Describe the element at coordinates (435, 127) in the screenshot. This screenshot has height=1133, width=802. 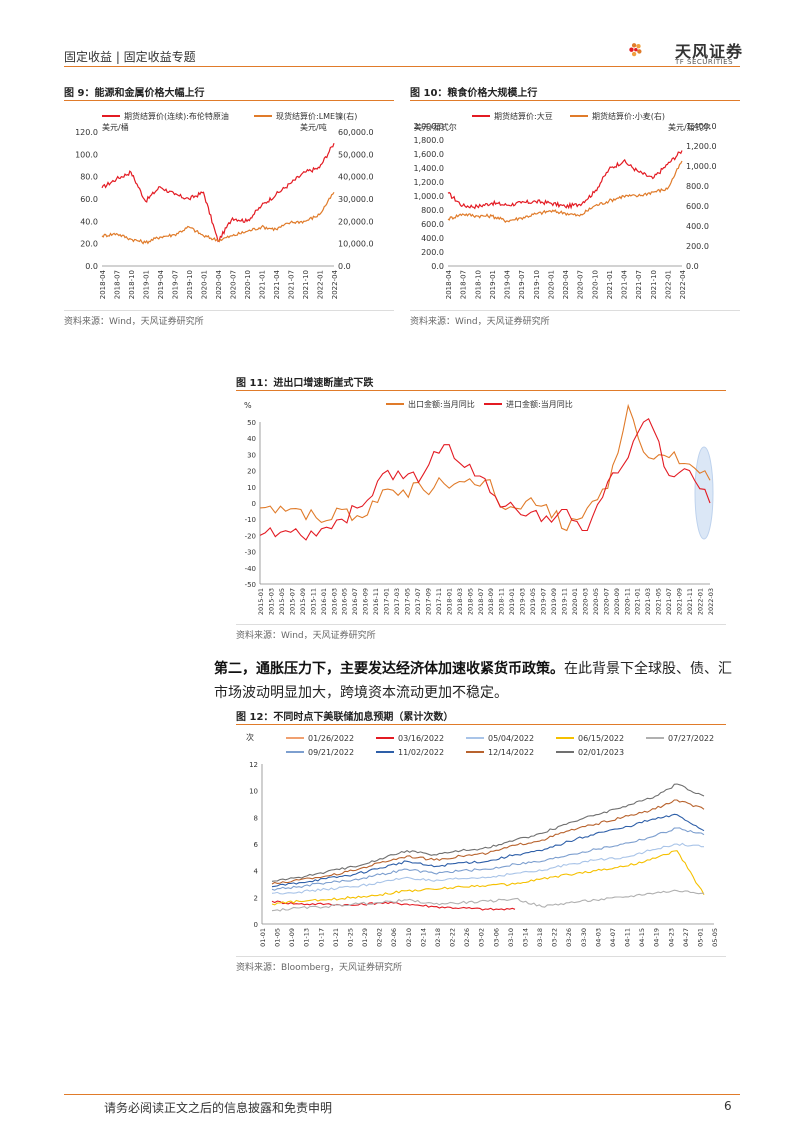
I see `left-axis-unit: 美元/蒲式尔` at that location.